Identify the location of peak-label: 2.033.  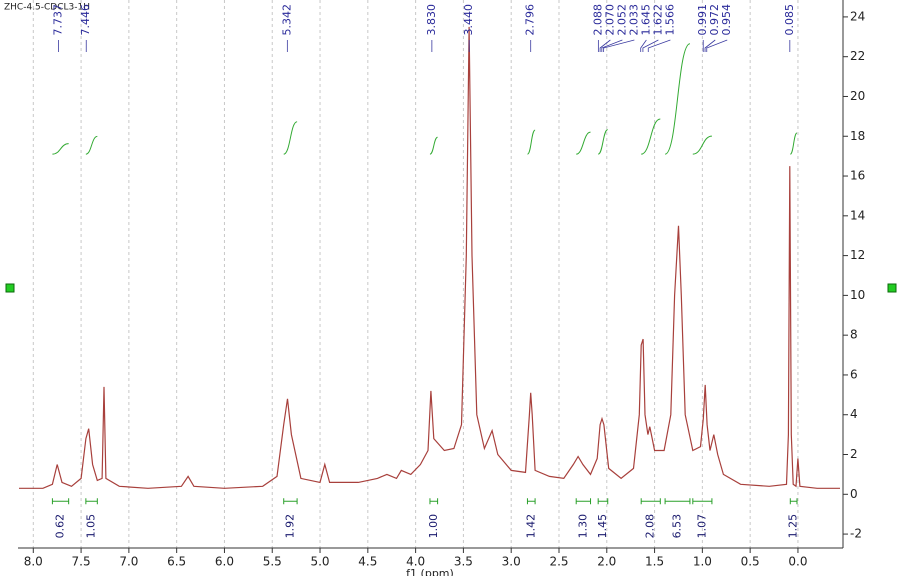
(633, 20).